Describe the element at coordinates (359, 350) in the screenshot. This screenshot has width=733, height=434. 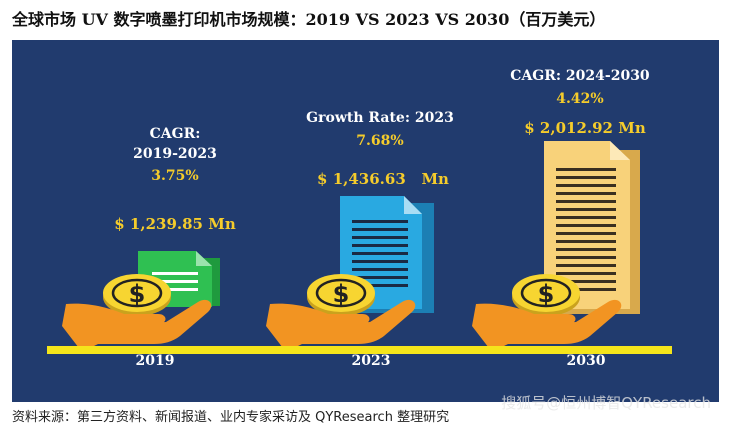
I see `baseline-bar` at that location.